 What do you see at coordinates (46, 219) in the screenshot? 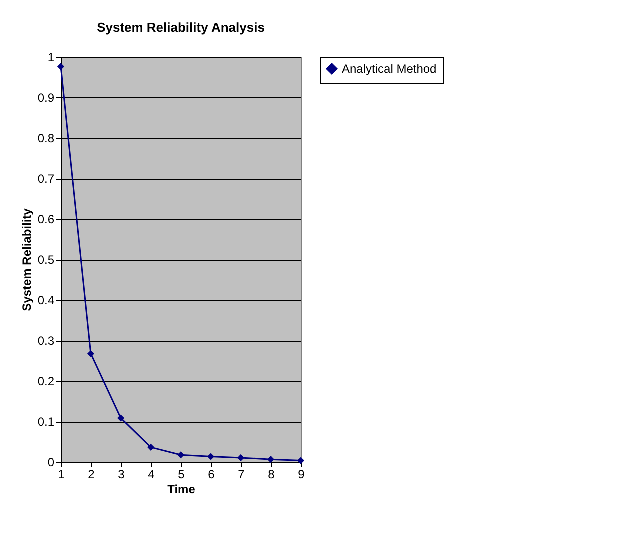
I see `y-tick-label: 0.6` at bounding box center [46, 219].